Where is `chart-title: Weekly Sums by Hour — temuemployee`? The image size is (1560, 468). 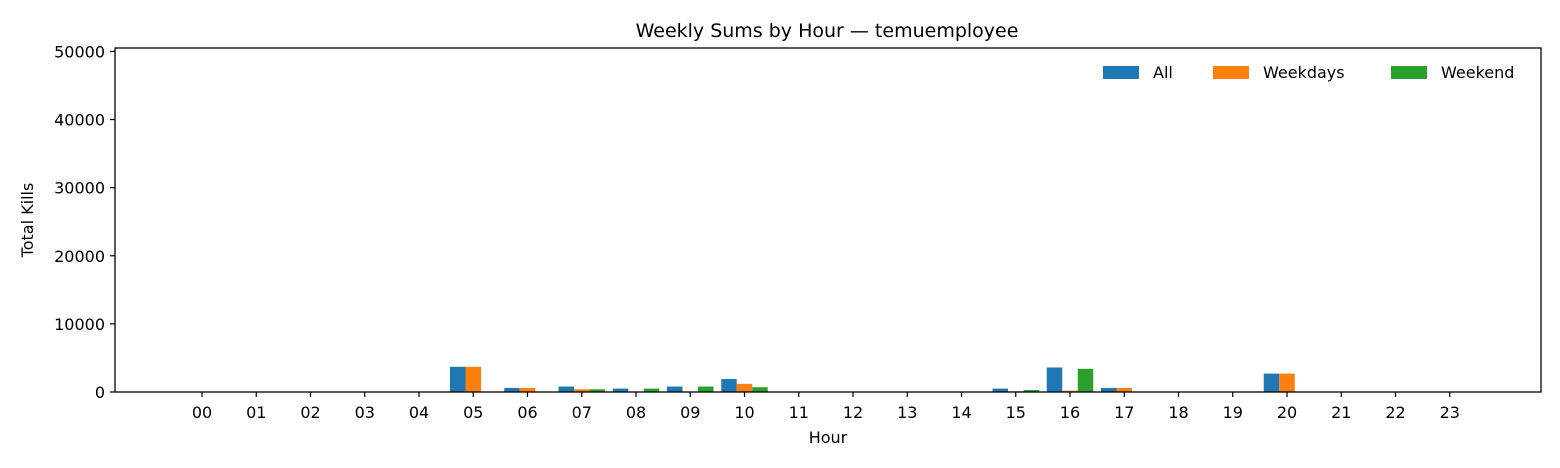 chart-title: Weekly Sums by Hour — temuemployee is located at coordinates (827, 31).